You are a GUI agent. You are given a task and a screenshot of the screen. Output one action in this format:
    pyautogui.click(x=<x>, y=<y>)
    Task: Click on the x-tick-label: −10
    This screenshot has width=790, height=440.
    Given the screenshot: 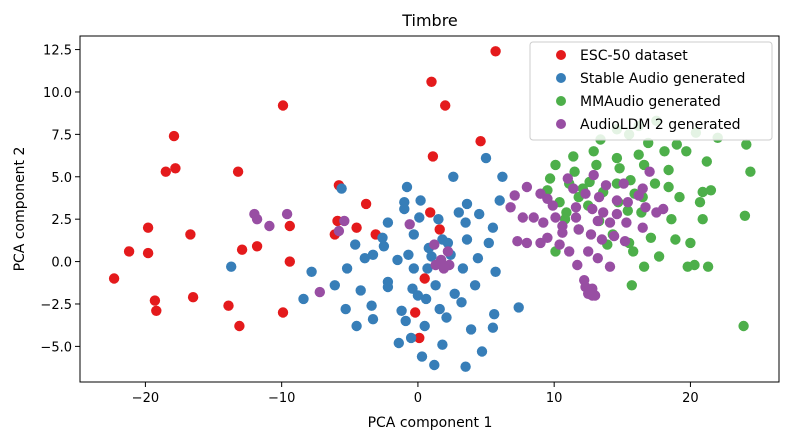 What is the action you would take?
    pyautogui.click(x=281, y=398)
    